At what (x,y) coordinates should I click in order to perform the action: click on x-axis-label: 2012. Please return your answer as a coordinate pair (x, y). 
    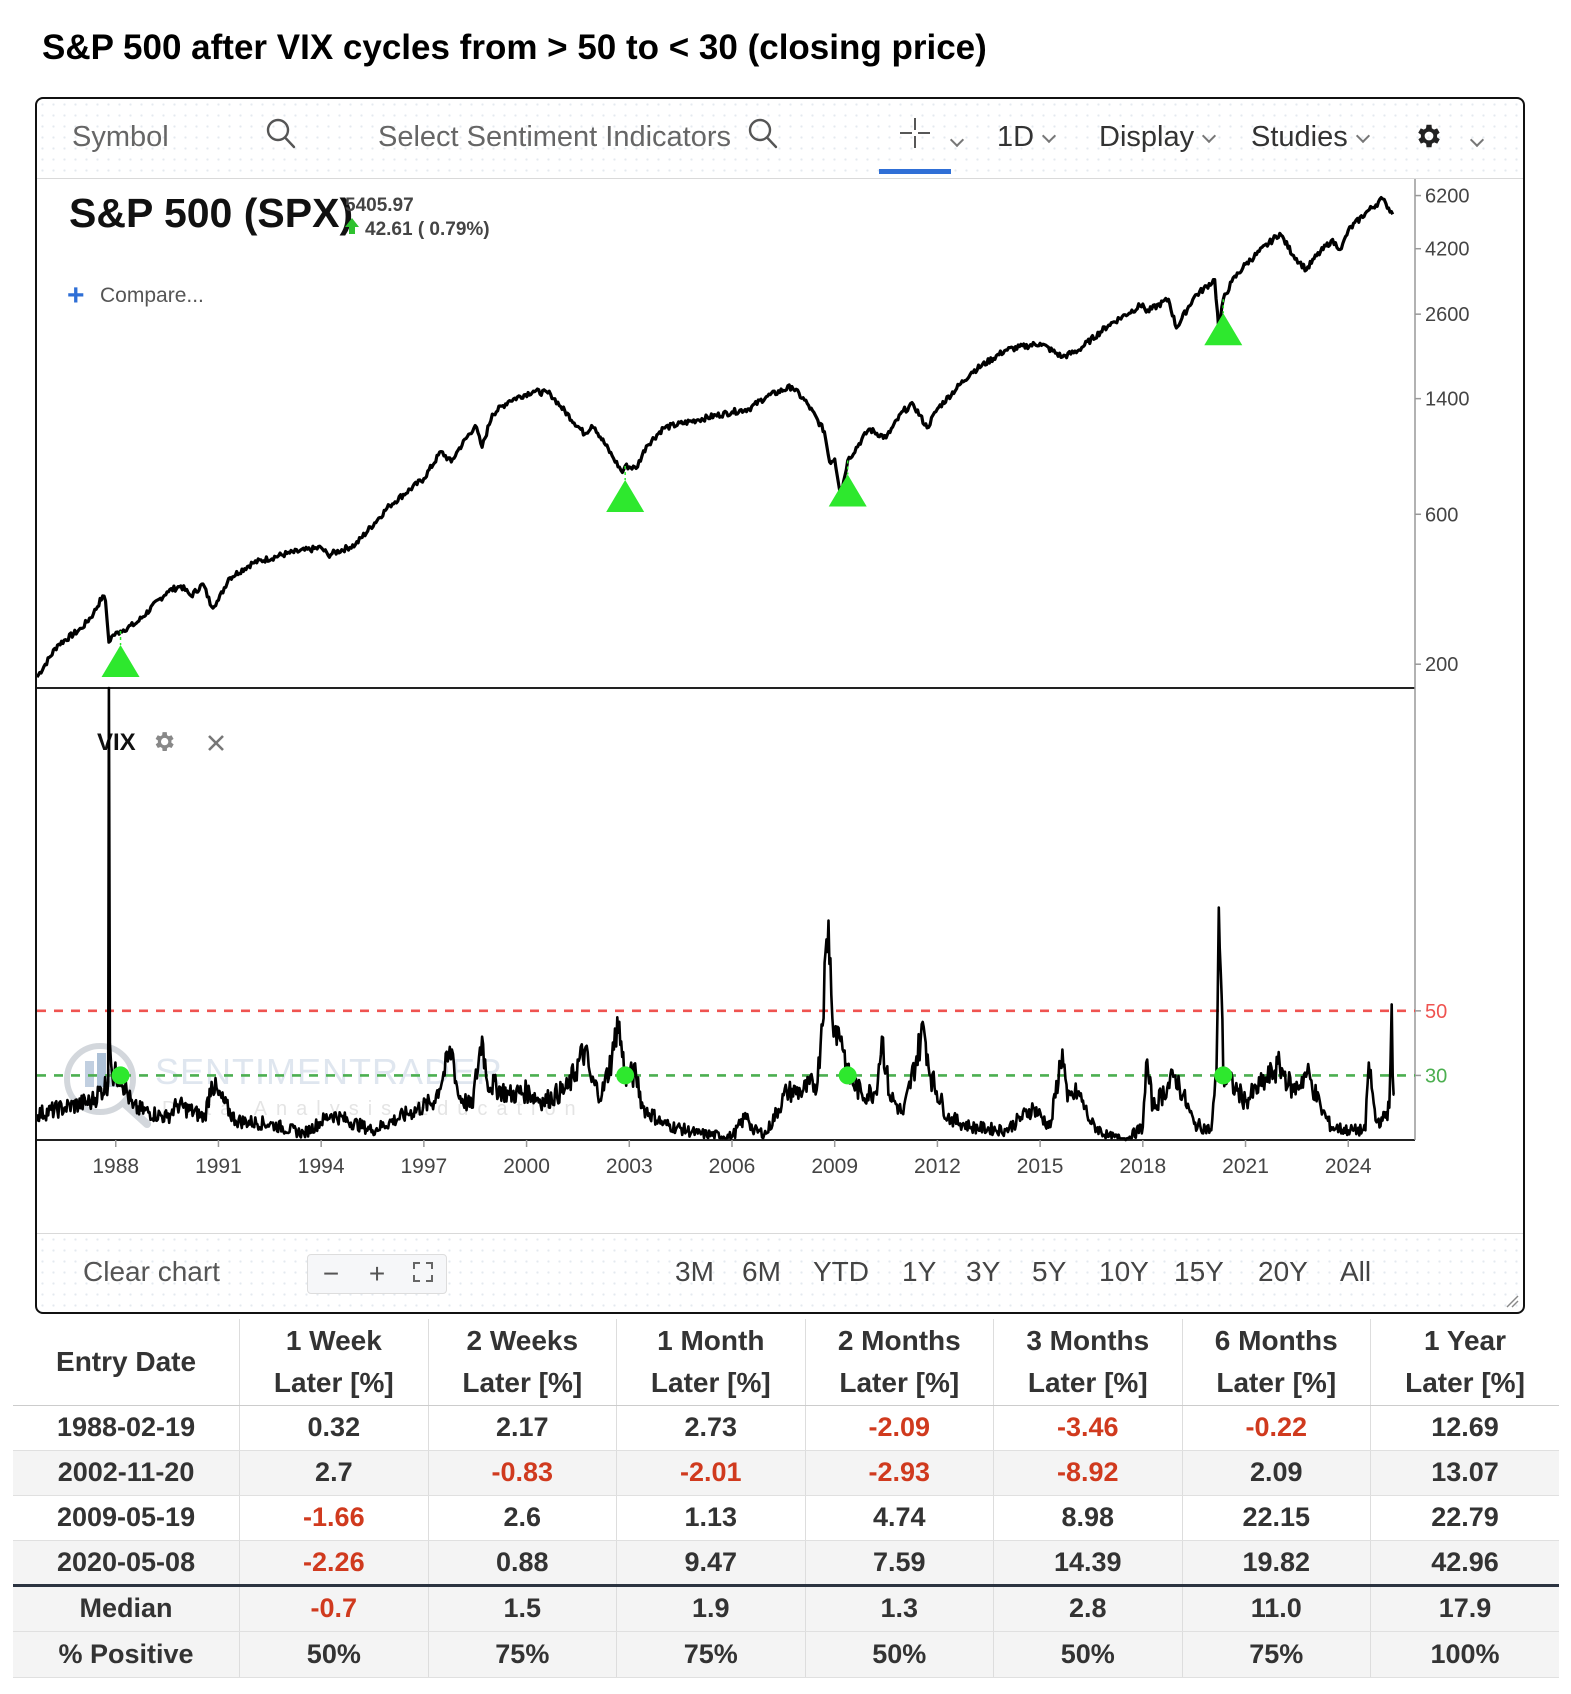
    Looking at the image, I should click on (937, 1166).